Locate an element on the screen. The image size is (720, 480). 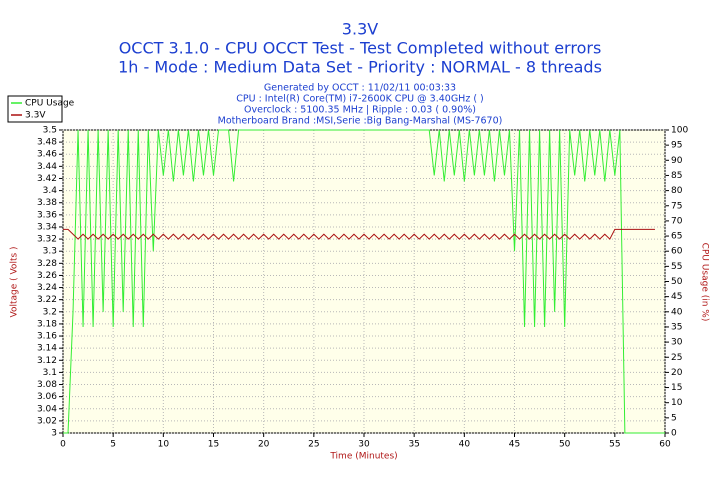
y2-tick-label: 25 is located at coordinates (676, 358).